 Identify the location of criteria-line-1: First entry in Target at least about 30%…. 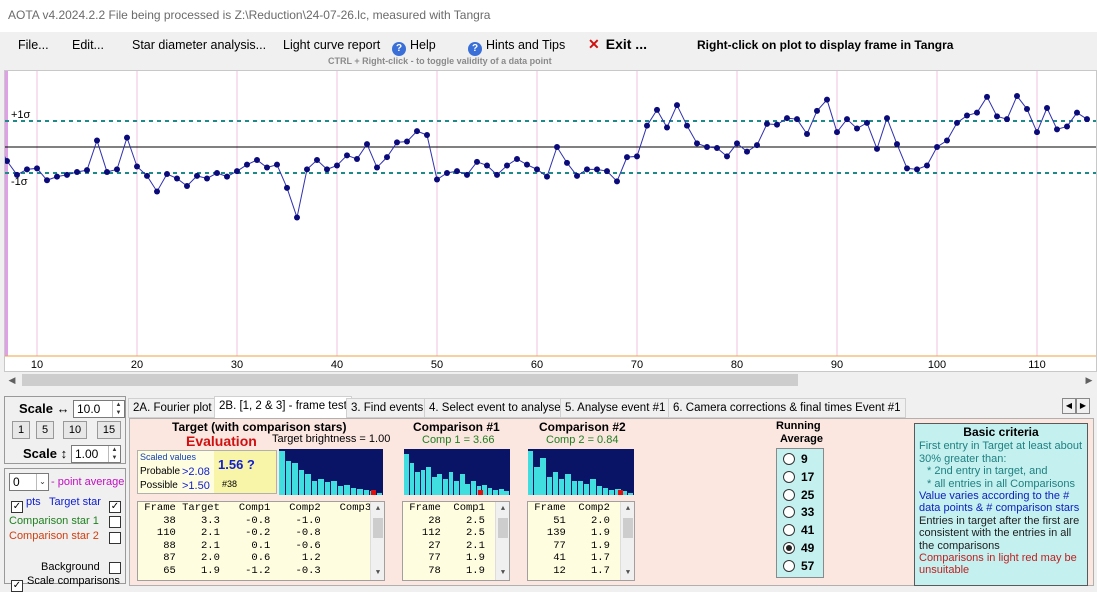
(1001, 452).